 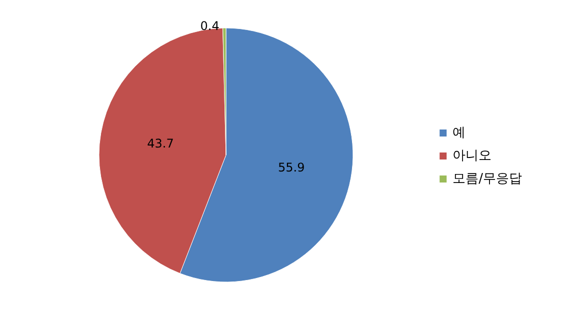 I want to click on data-label: 0.4, so click(x=210, y=26).